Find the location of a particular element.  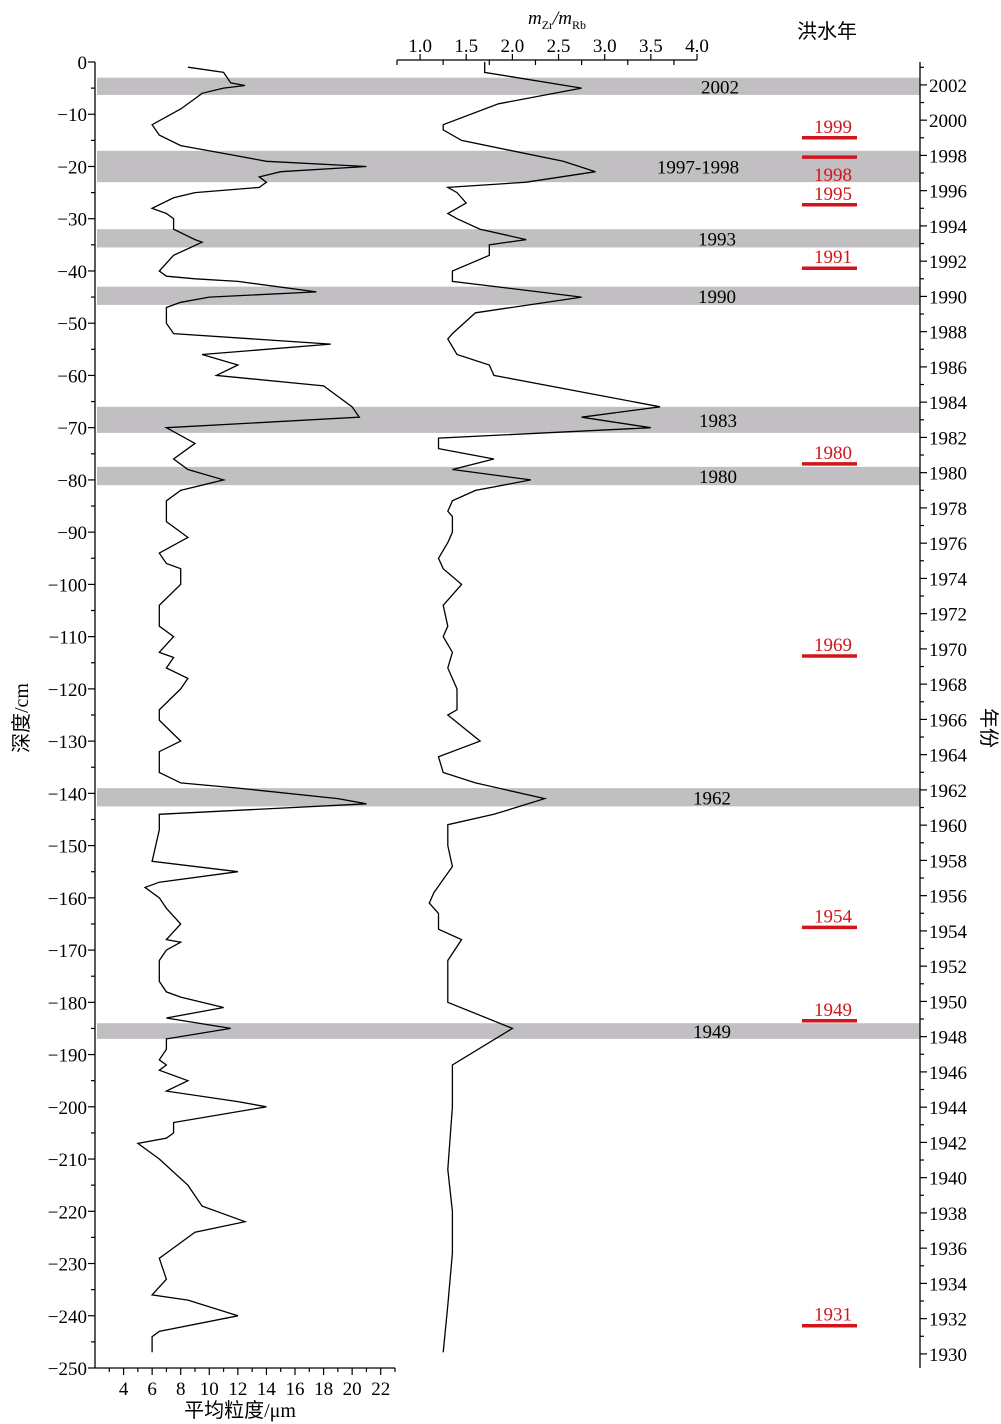

year-tick-label: 1998 is located at coordinates (948, 156).